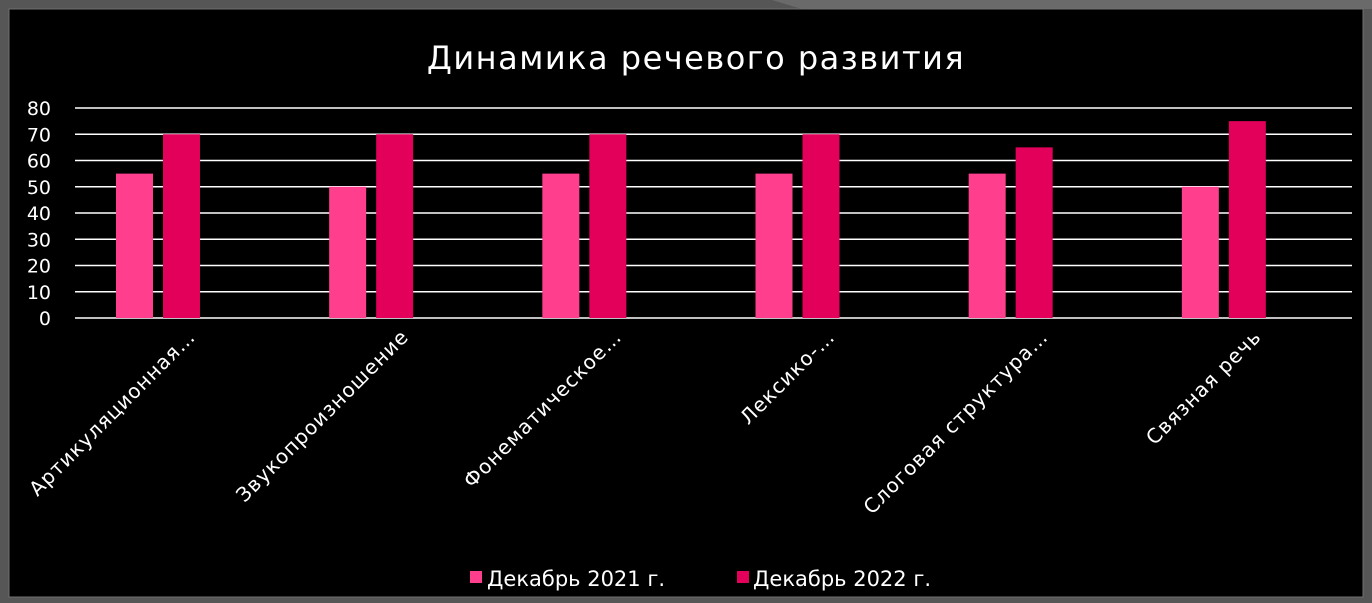  I want to click on y-tick-label: 70, so click(39, 135).